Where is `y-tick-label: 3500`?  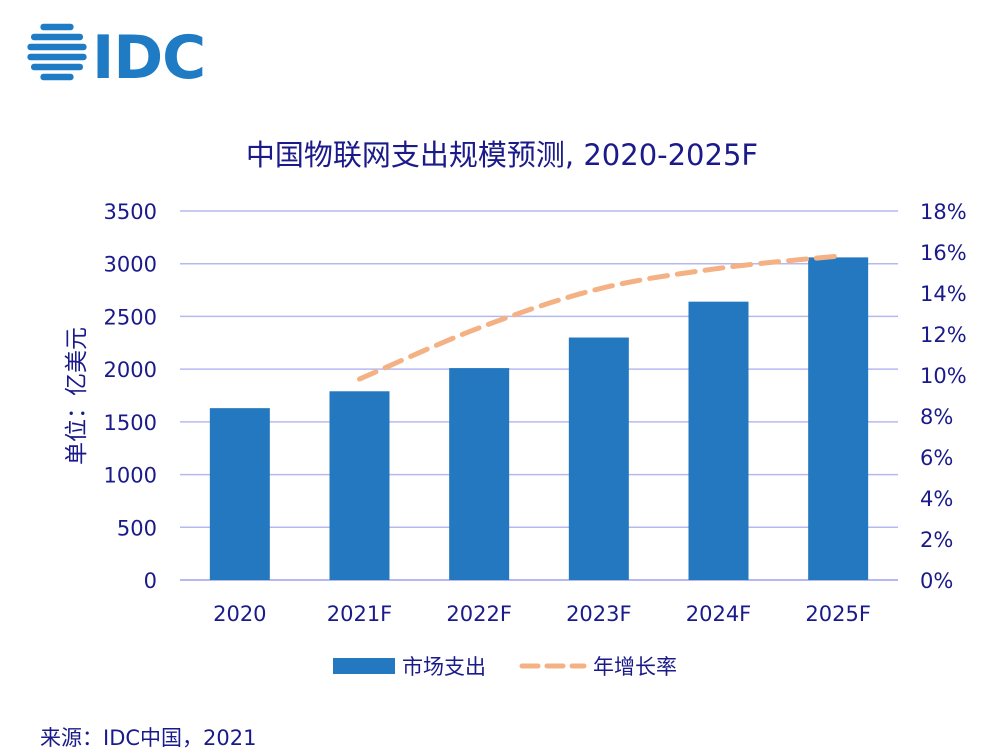
y-tick-label: 3500 is located at coordinates (130, 212).